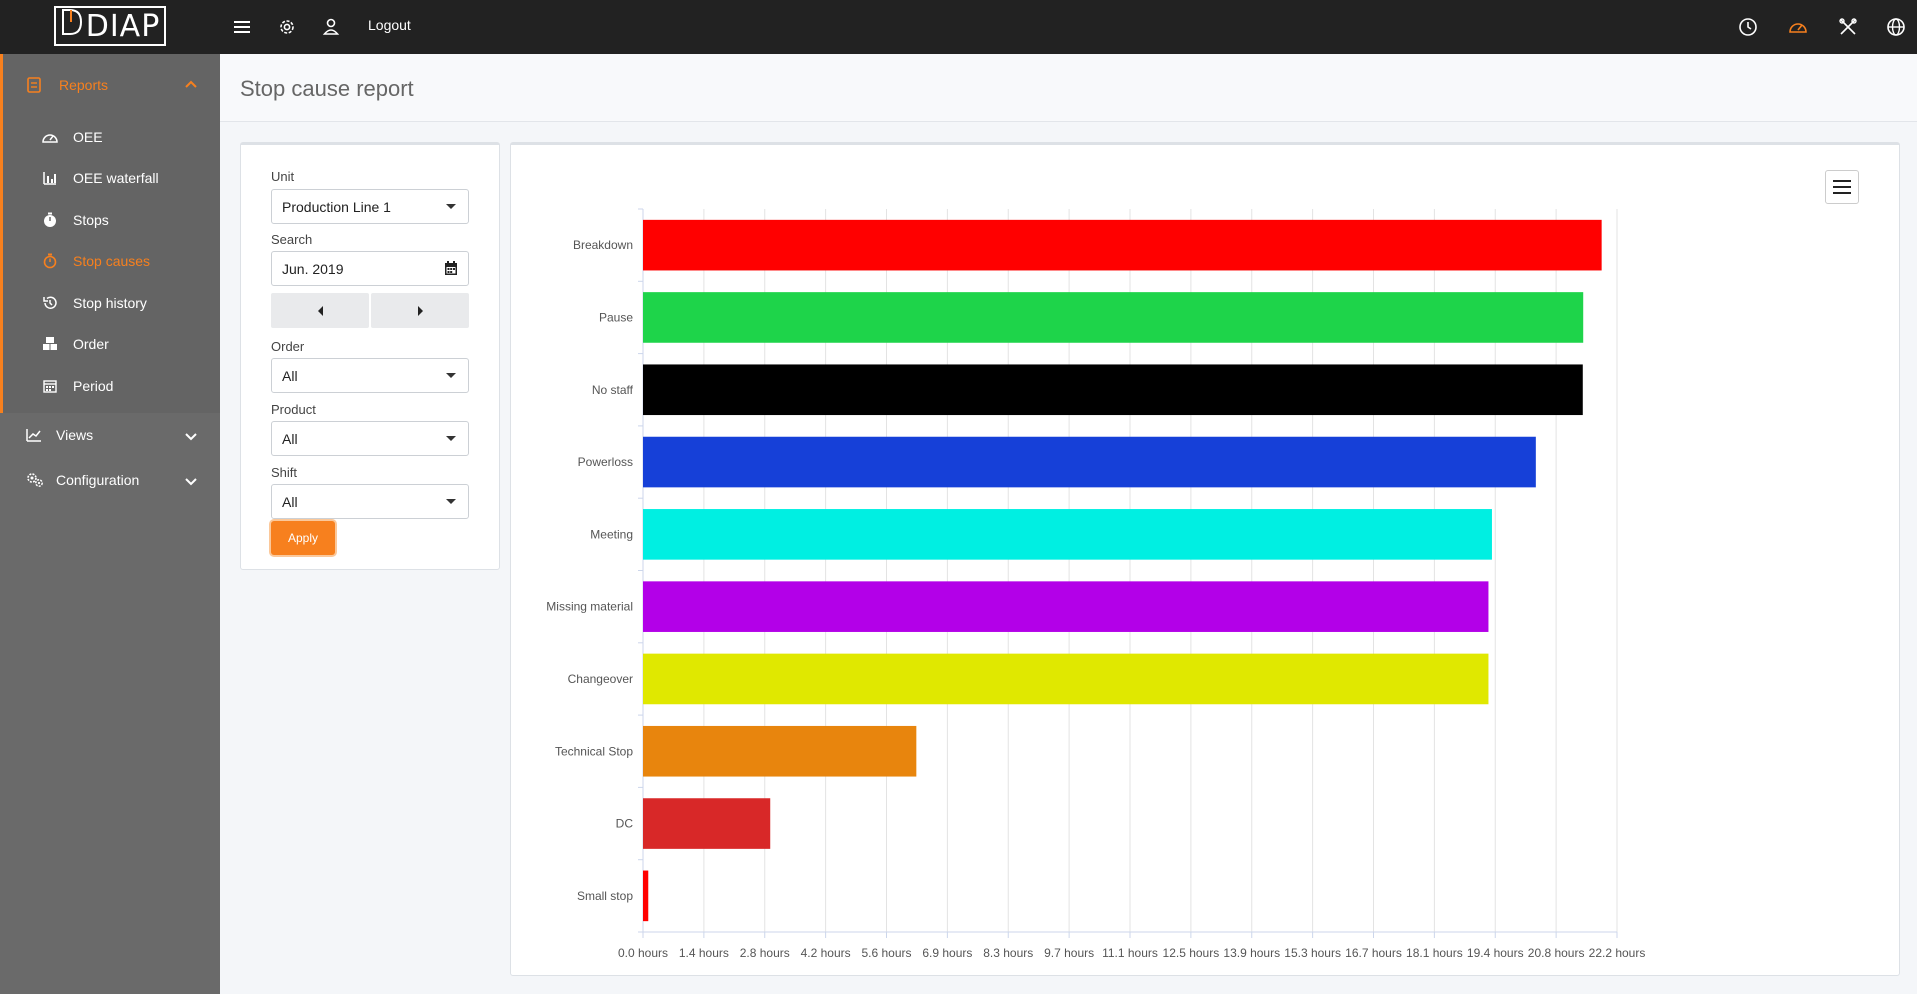 This screenshot has height=994, width=1917. What do you see at coordinates (1896, 27) in the screenshot?
I see `globe-icon` at bounding box center [1896, 27].